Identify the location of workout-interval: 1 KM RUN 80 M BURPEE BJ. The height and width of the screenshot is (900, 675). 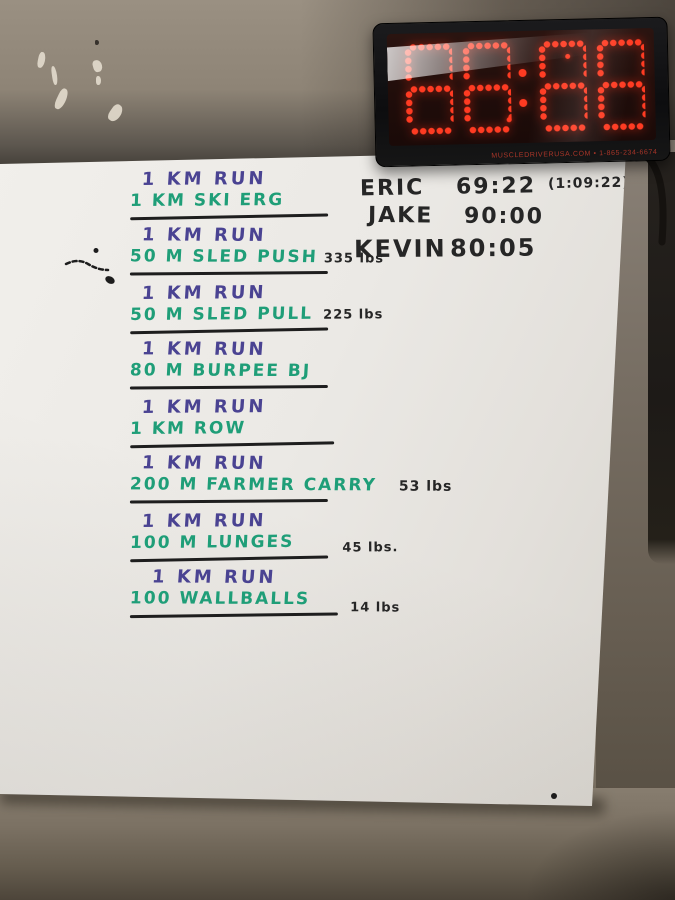
(279, 364).